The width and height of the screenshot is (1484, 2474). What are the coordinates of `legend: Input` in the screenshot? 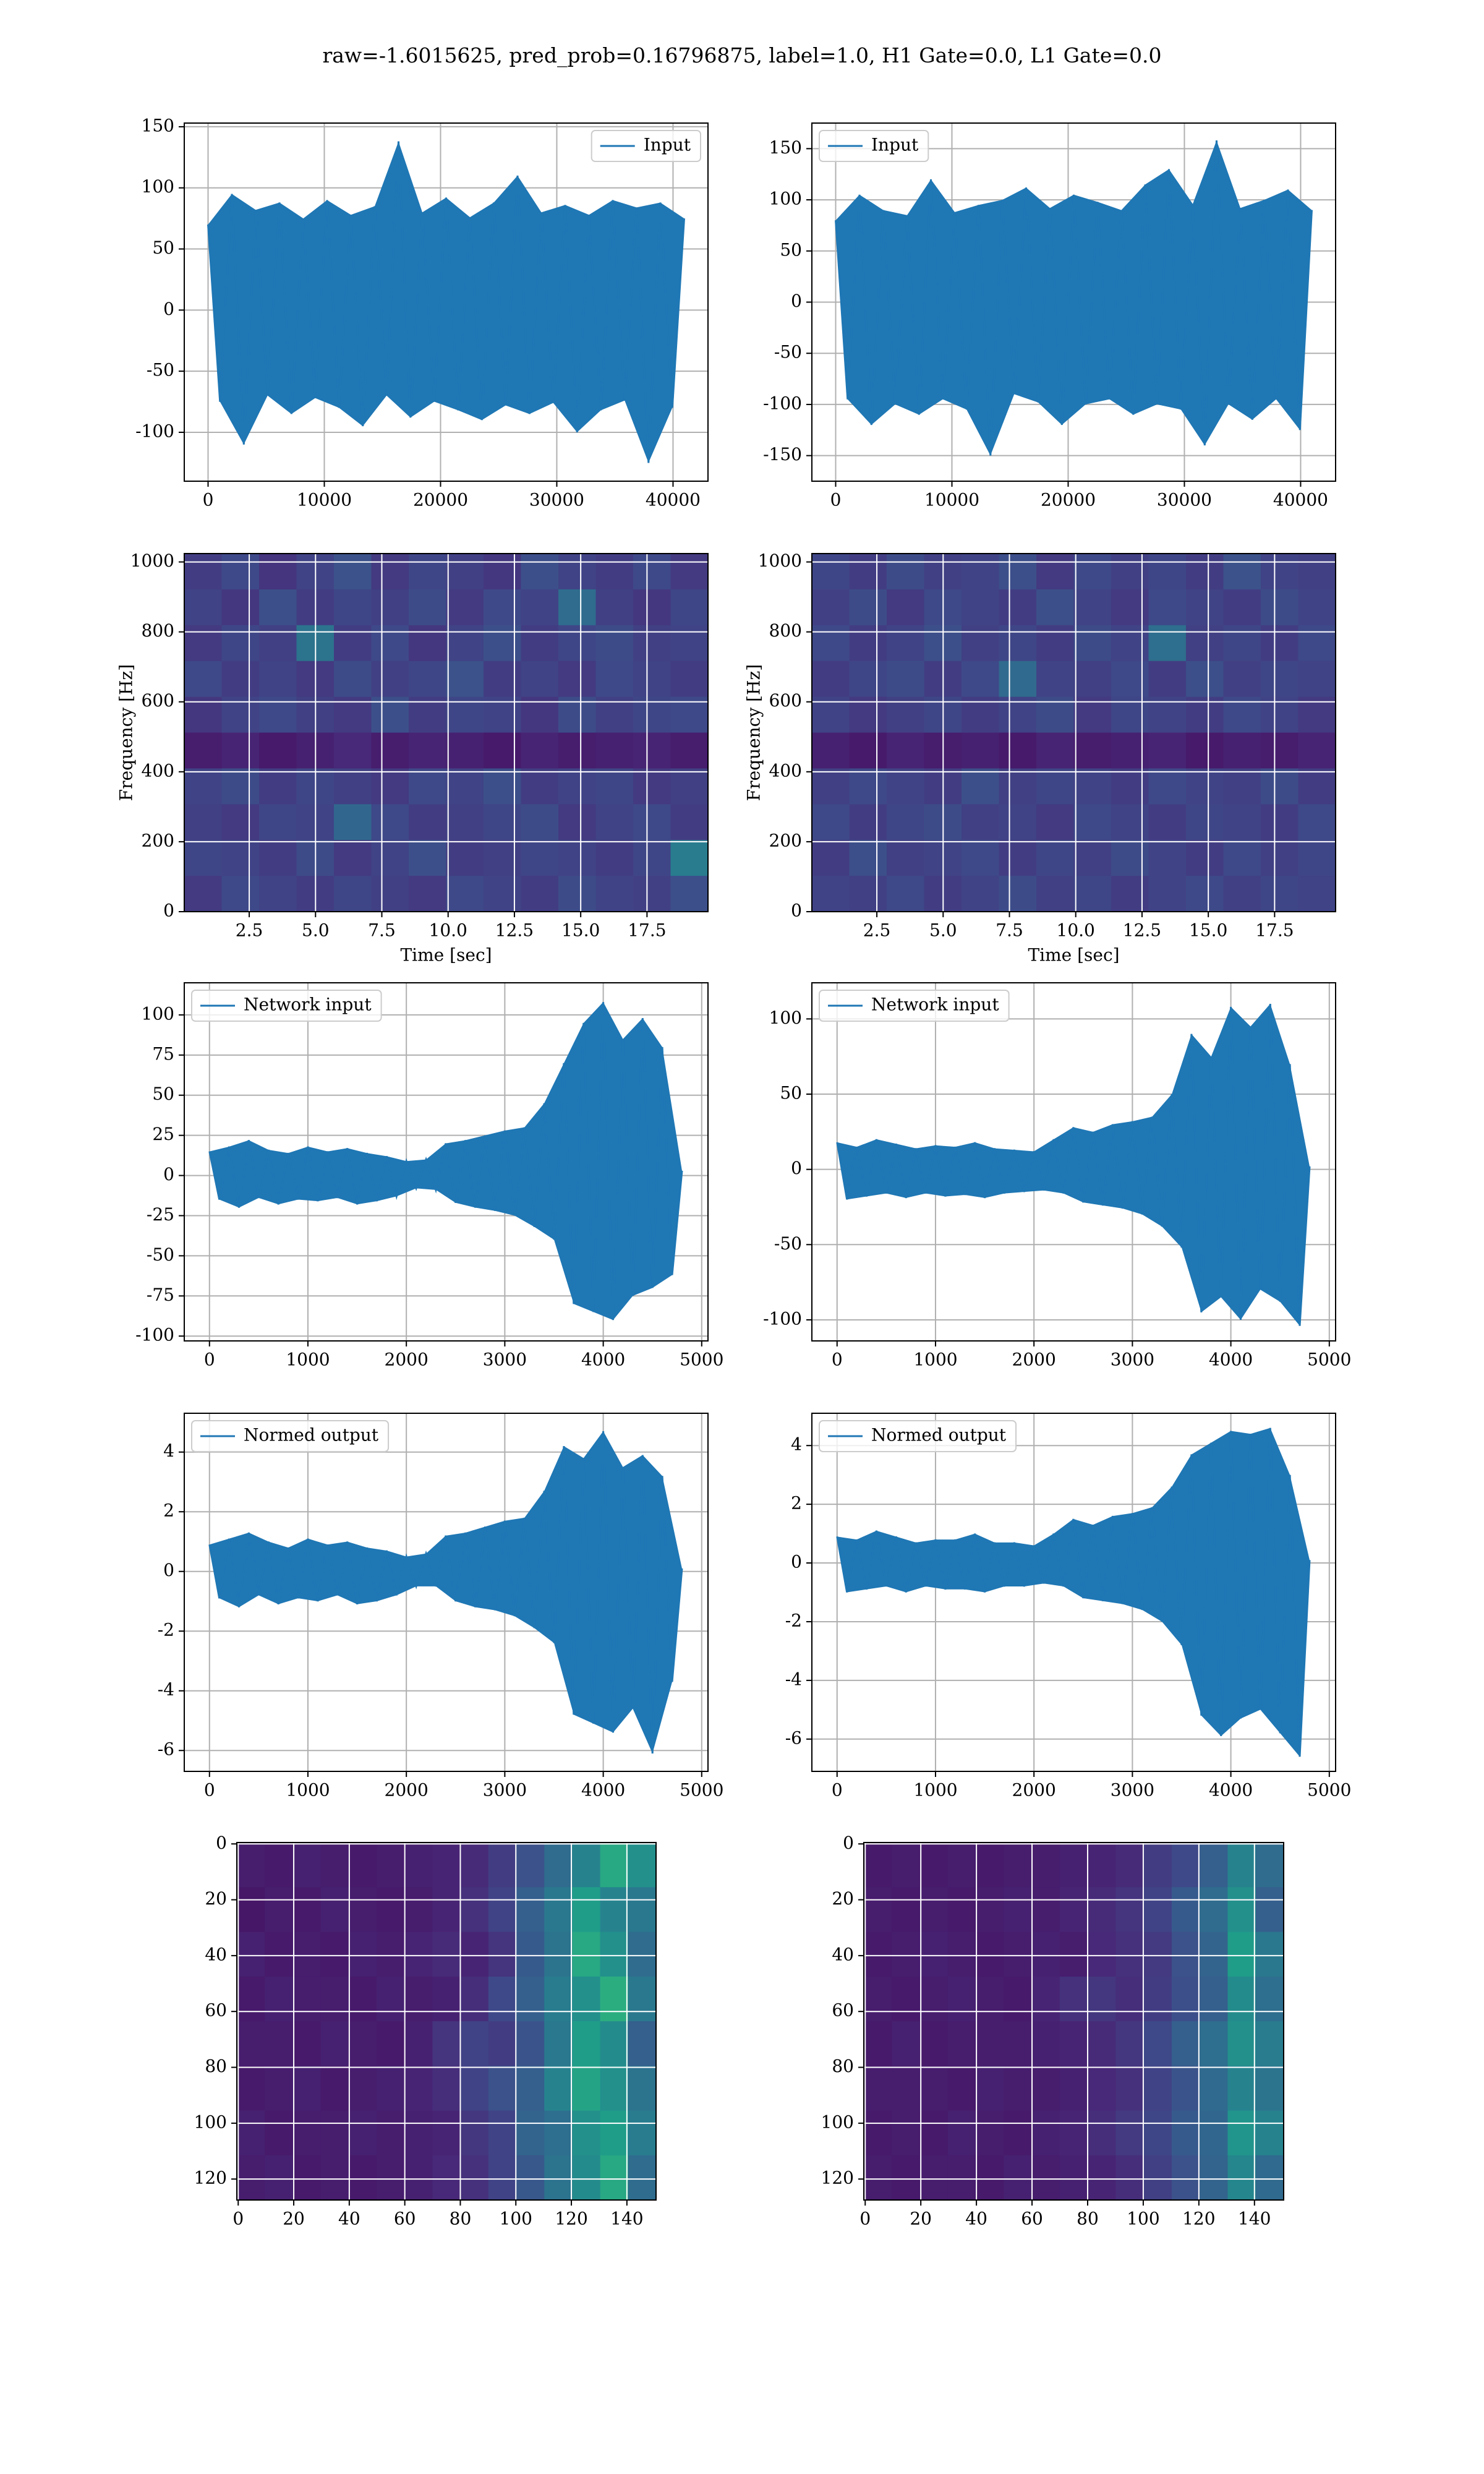 It's located at (646, 146).